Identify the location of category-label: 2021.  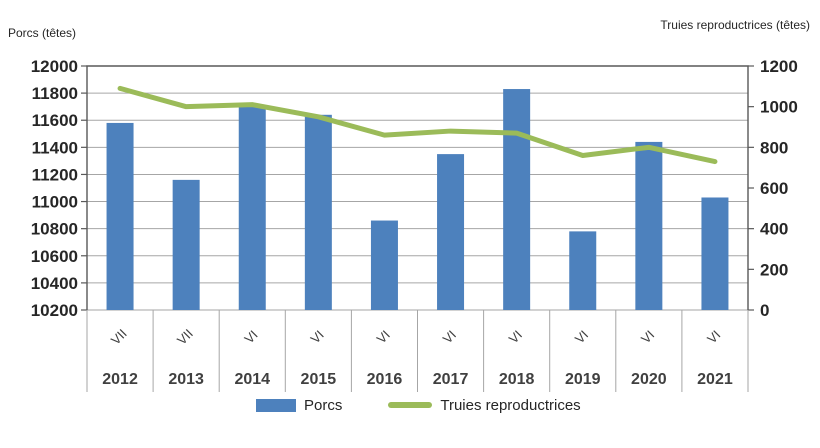
(715, 379).